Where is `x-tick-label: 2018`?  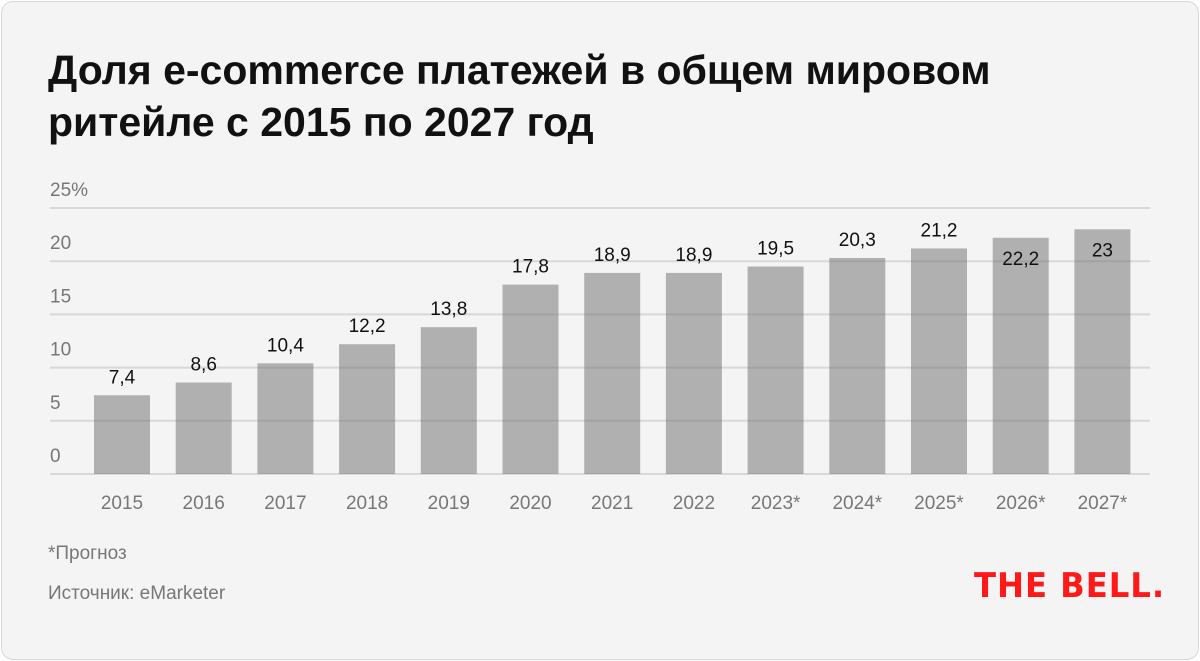 x-tick-label: 2018 is located at coordinates (367, 503).